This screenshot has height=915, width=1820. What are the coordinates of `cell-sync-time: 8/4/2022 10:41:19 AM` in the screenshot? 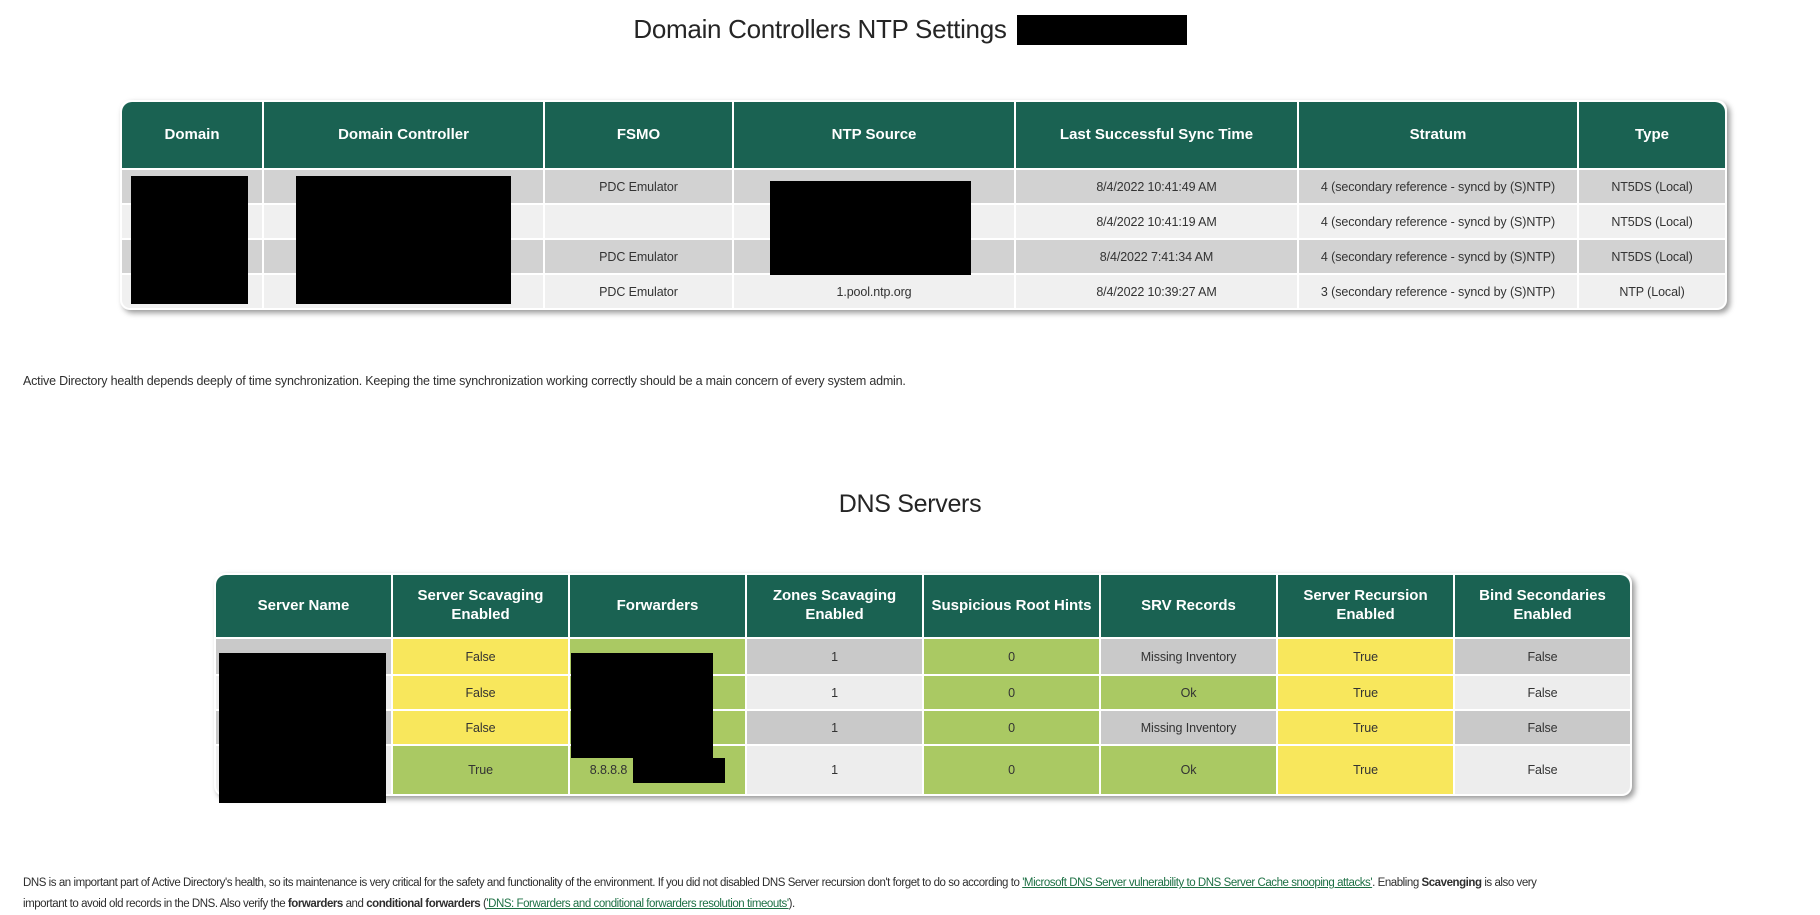 It's located at (1156, 221).